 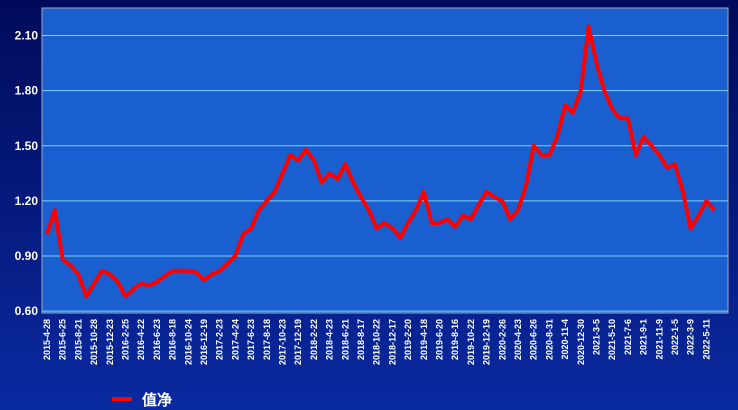 I want to click on x-tick-label: 2019-8-16, so click(x=455, y=339).